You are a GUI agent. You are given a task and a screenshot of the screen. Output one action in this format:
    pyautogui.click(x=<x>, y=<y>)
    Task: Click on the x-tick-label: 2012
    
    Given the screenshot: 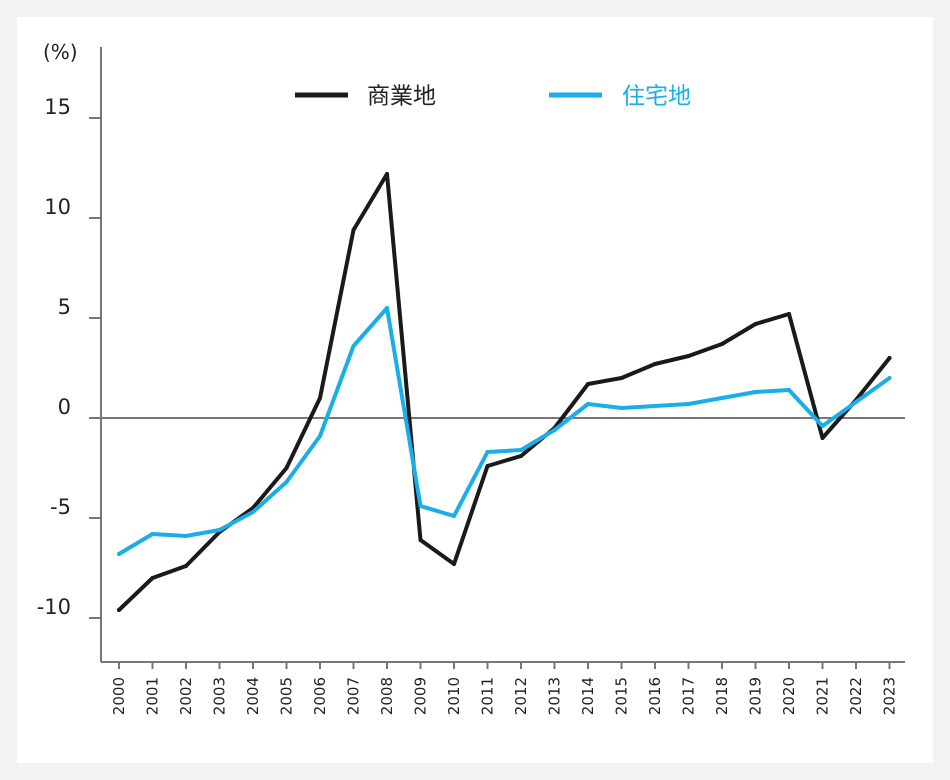 What is the action you would take?
    pyautogui.click(x=521, y=696)
    